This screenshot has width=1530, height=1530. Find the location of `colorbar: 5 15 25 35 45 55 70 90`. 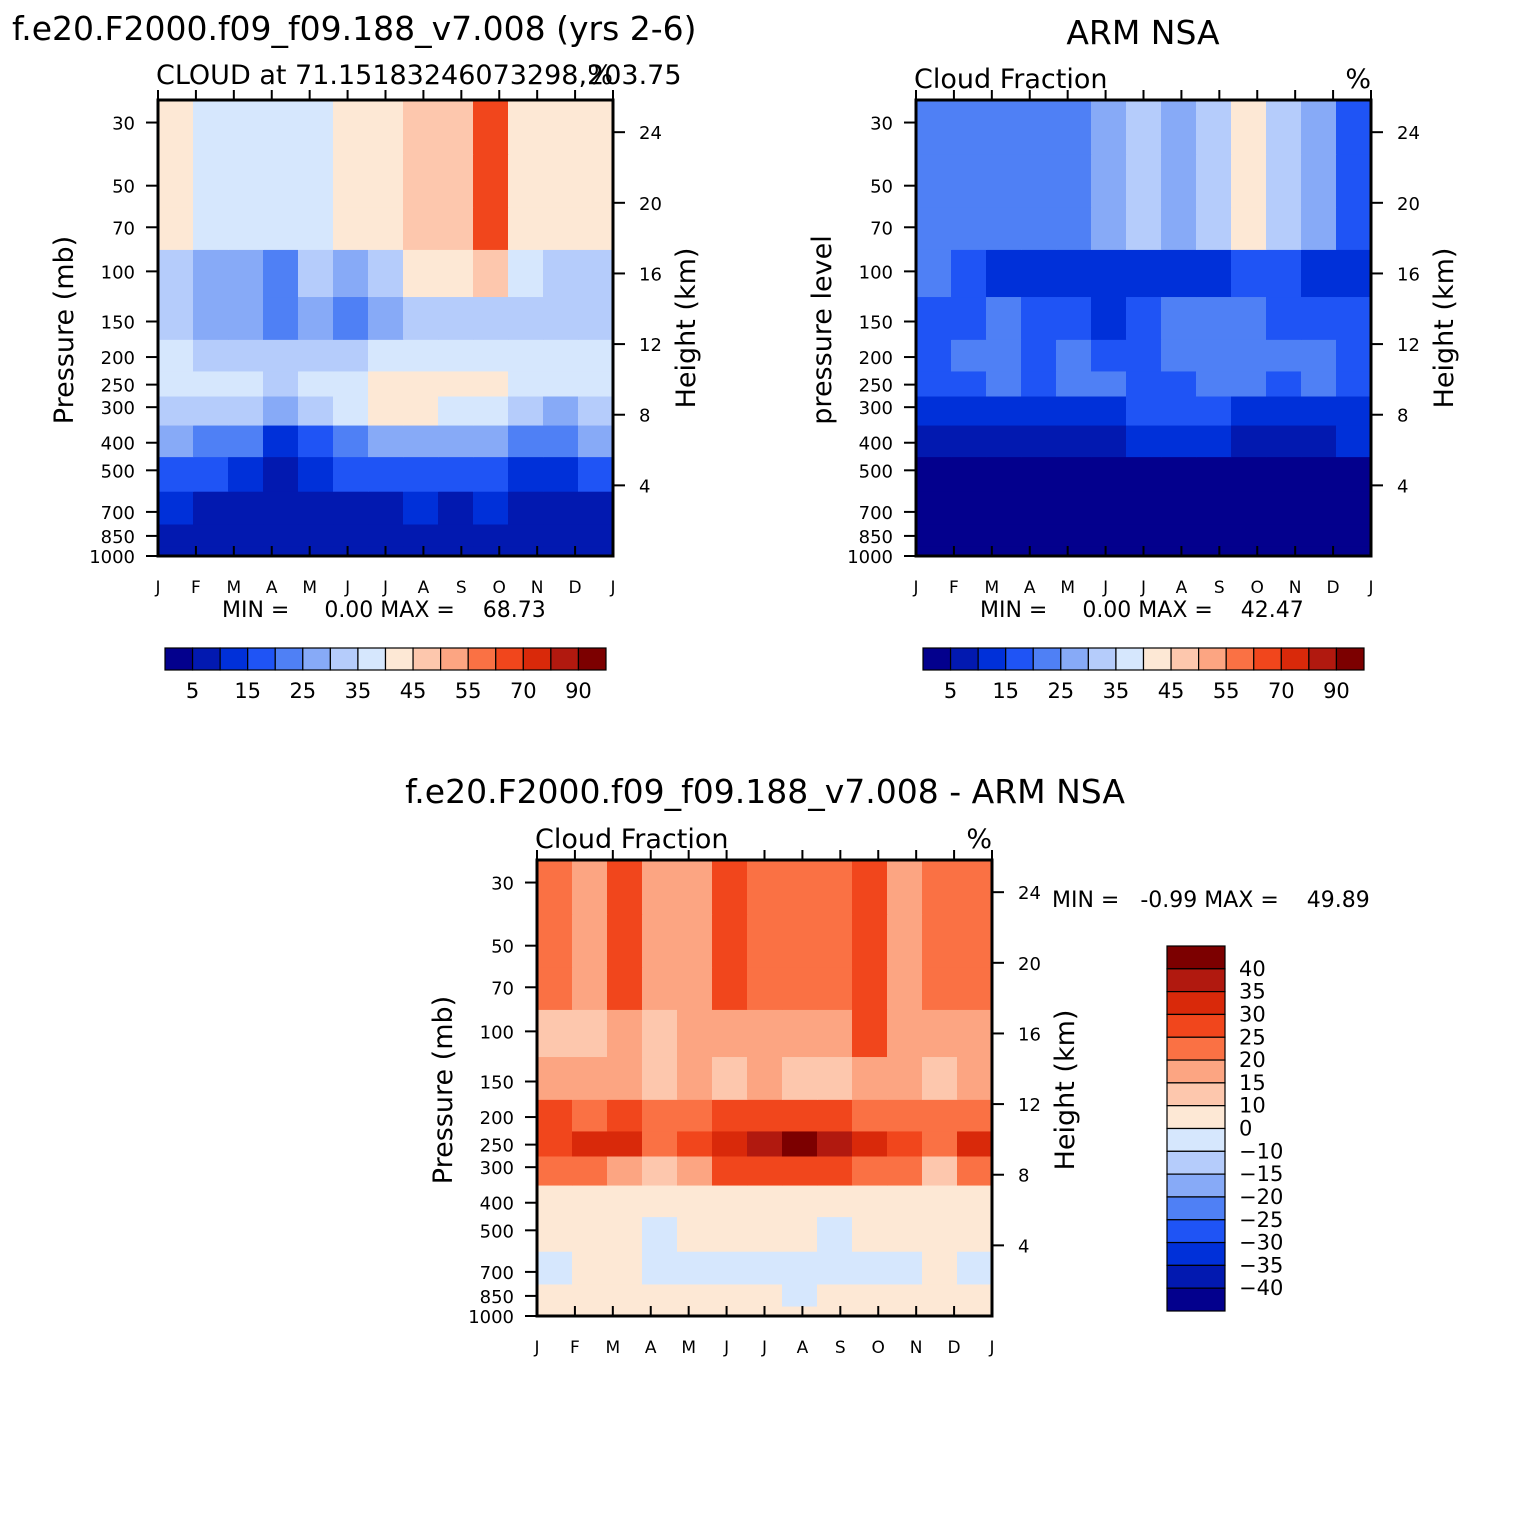

colorbar: 5 15 25 35 45 55 70 90 is located at coordinates (385, 675).